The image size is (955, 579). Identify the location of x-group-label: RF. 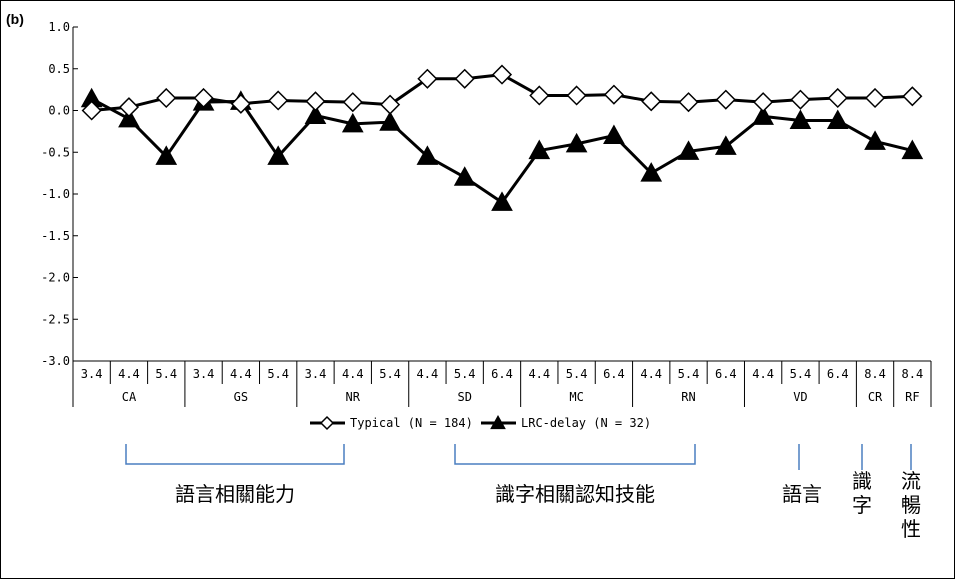
(912, 397).